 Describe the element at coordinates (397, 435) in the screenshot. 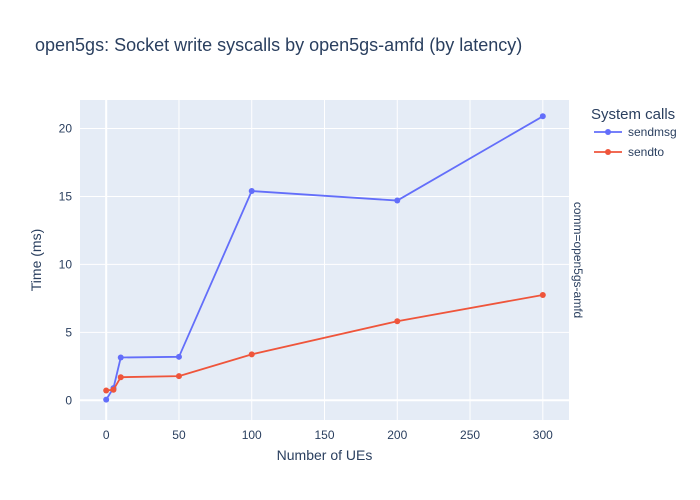

I see `x-tick-label: 200` at that location.